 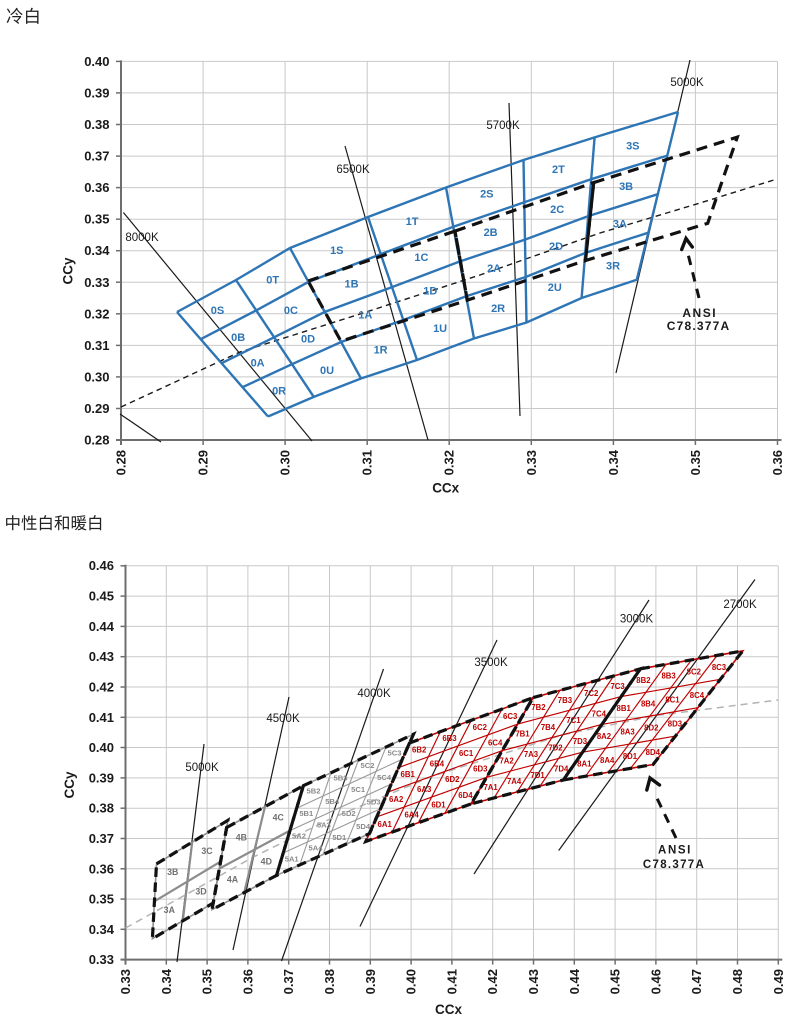 What do you see at coordinates (498, 309) in the screenshot?
I see `svg-text: 2R` at bounding box center [498, 309].